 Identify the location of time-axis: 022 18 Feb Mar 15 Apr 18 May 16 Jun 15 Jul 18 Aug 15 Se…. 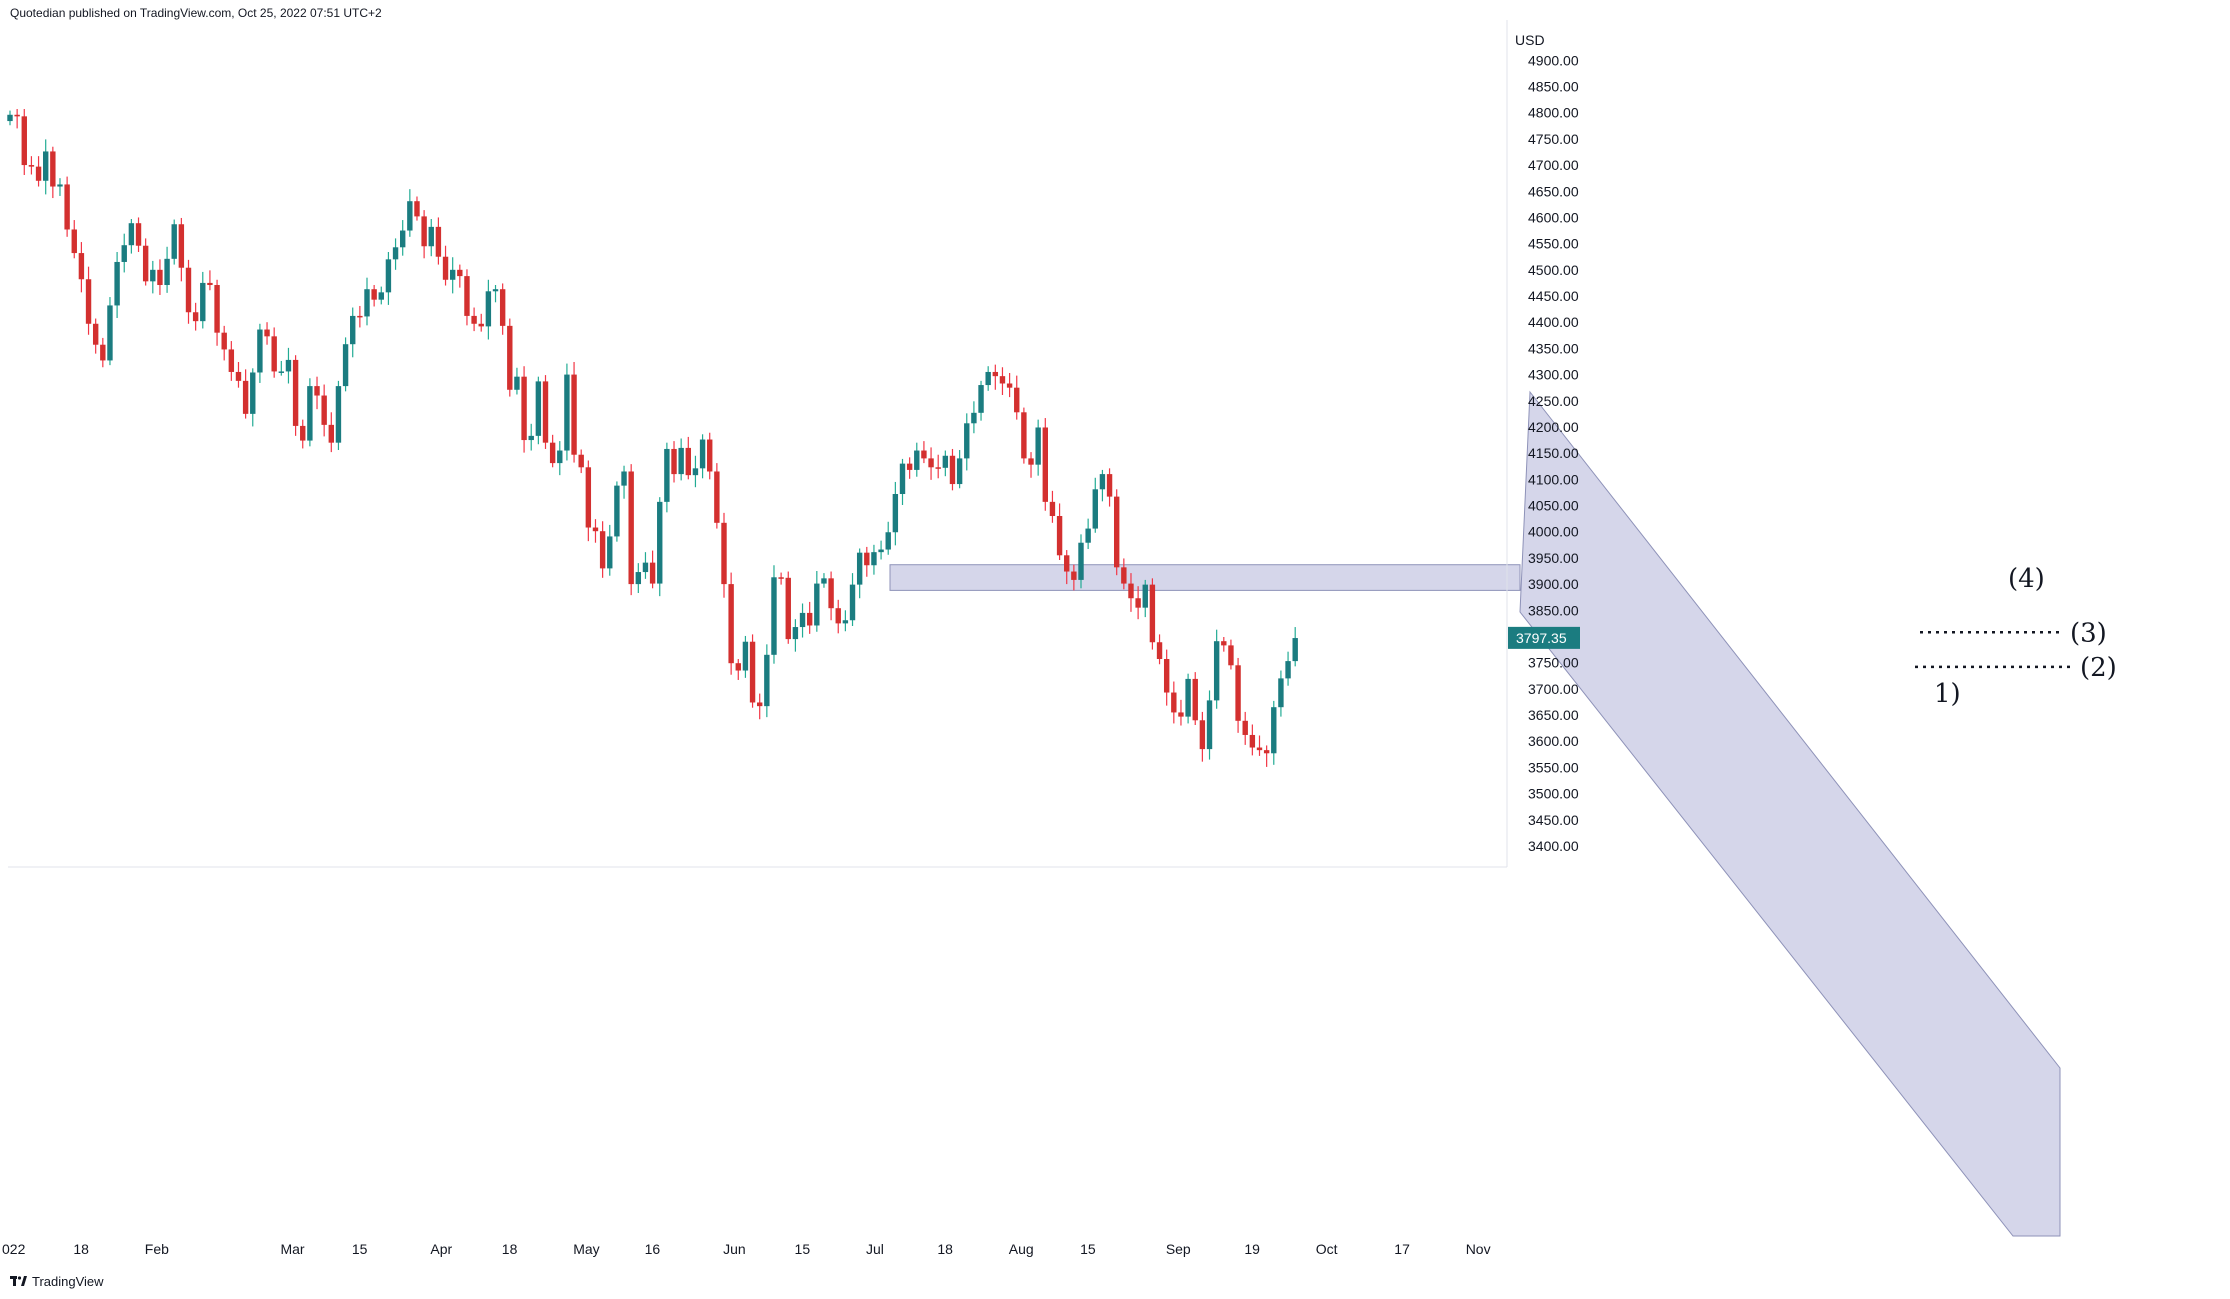
(746, 1249).